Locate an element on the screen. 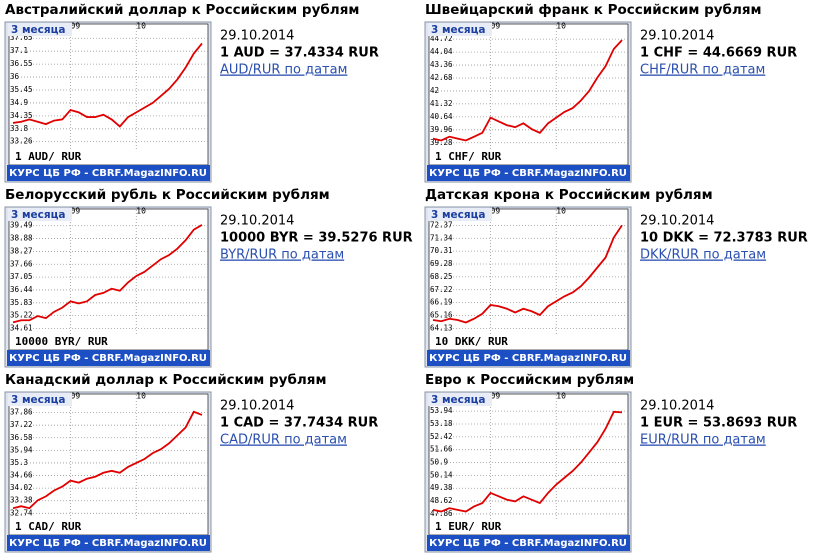 This screenshot has width=823, height=557. history-link: DKK/RUR по датам is located at coordinates (703, 255).